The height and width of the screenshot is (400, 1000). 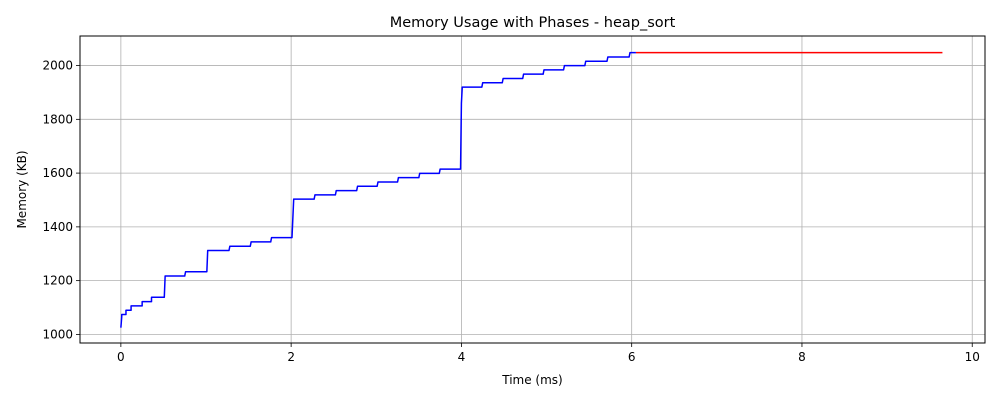 I want to click on x-tick-label: 10, so click(x=972, y=357).